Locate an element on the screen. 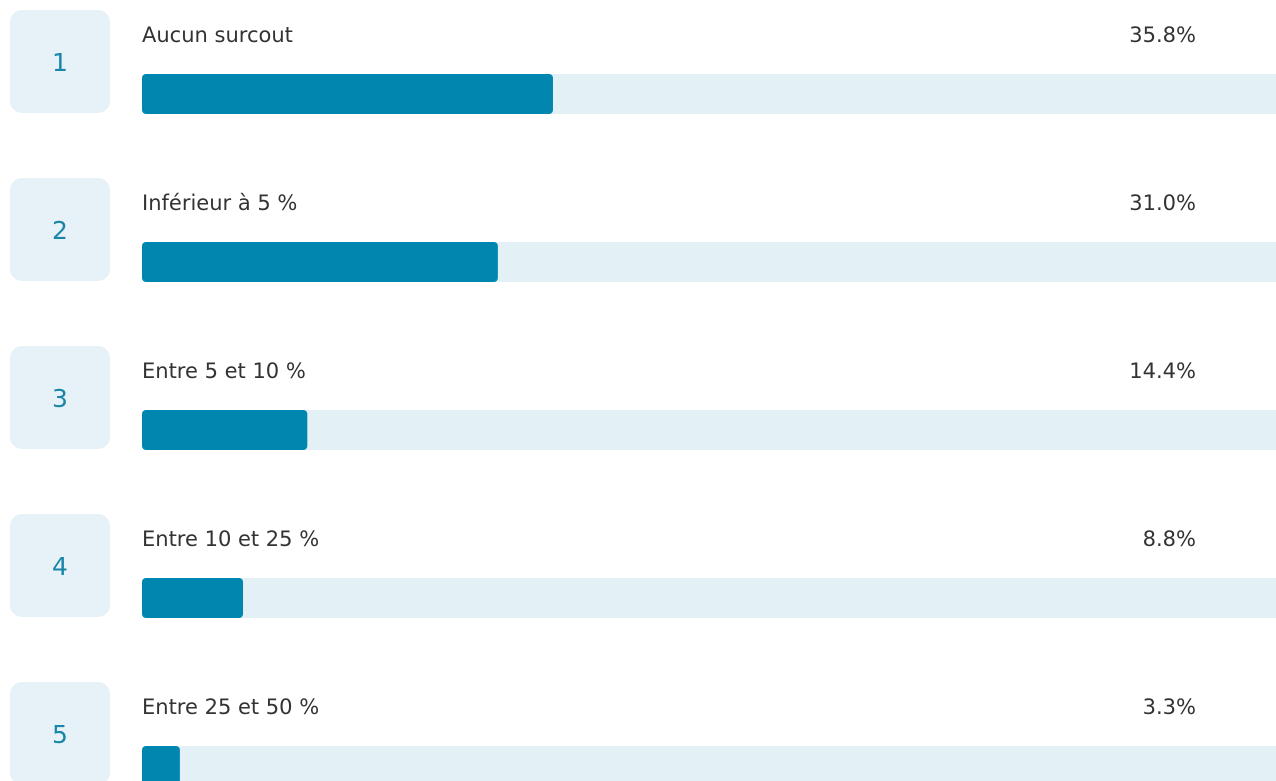 The image size is (1276, 781). value-label: 8.8% is located at coordinates (1169, 539).